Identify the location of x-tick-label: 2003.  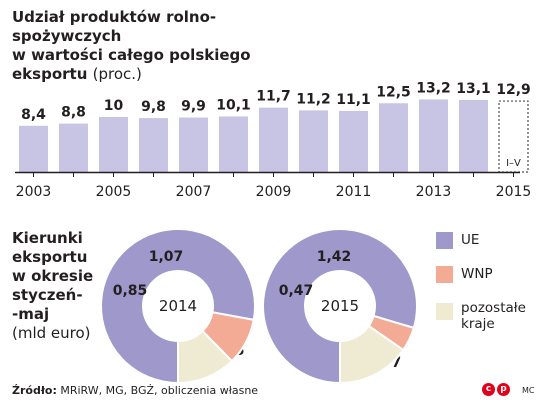
(34, 192).